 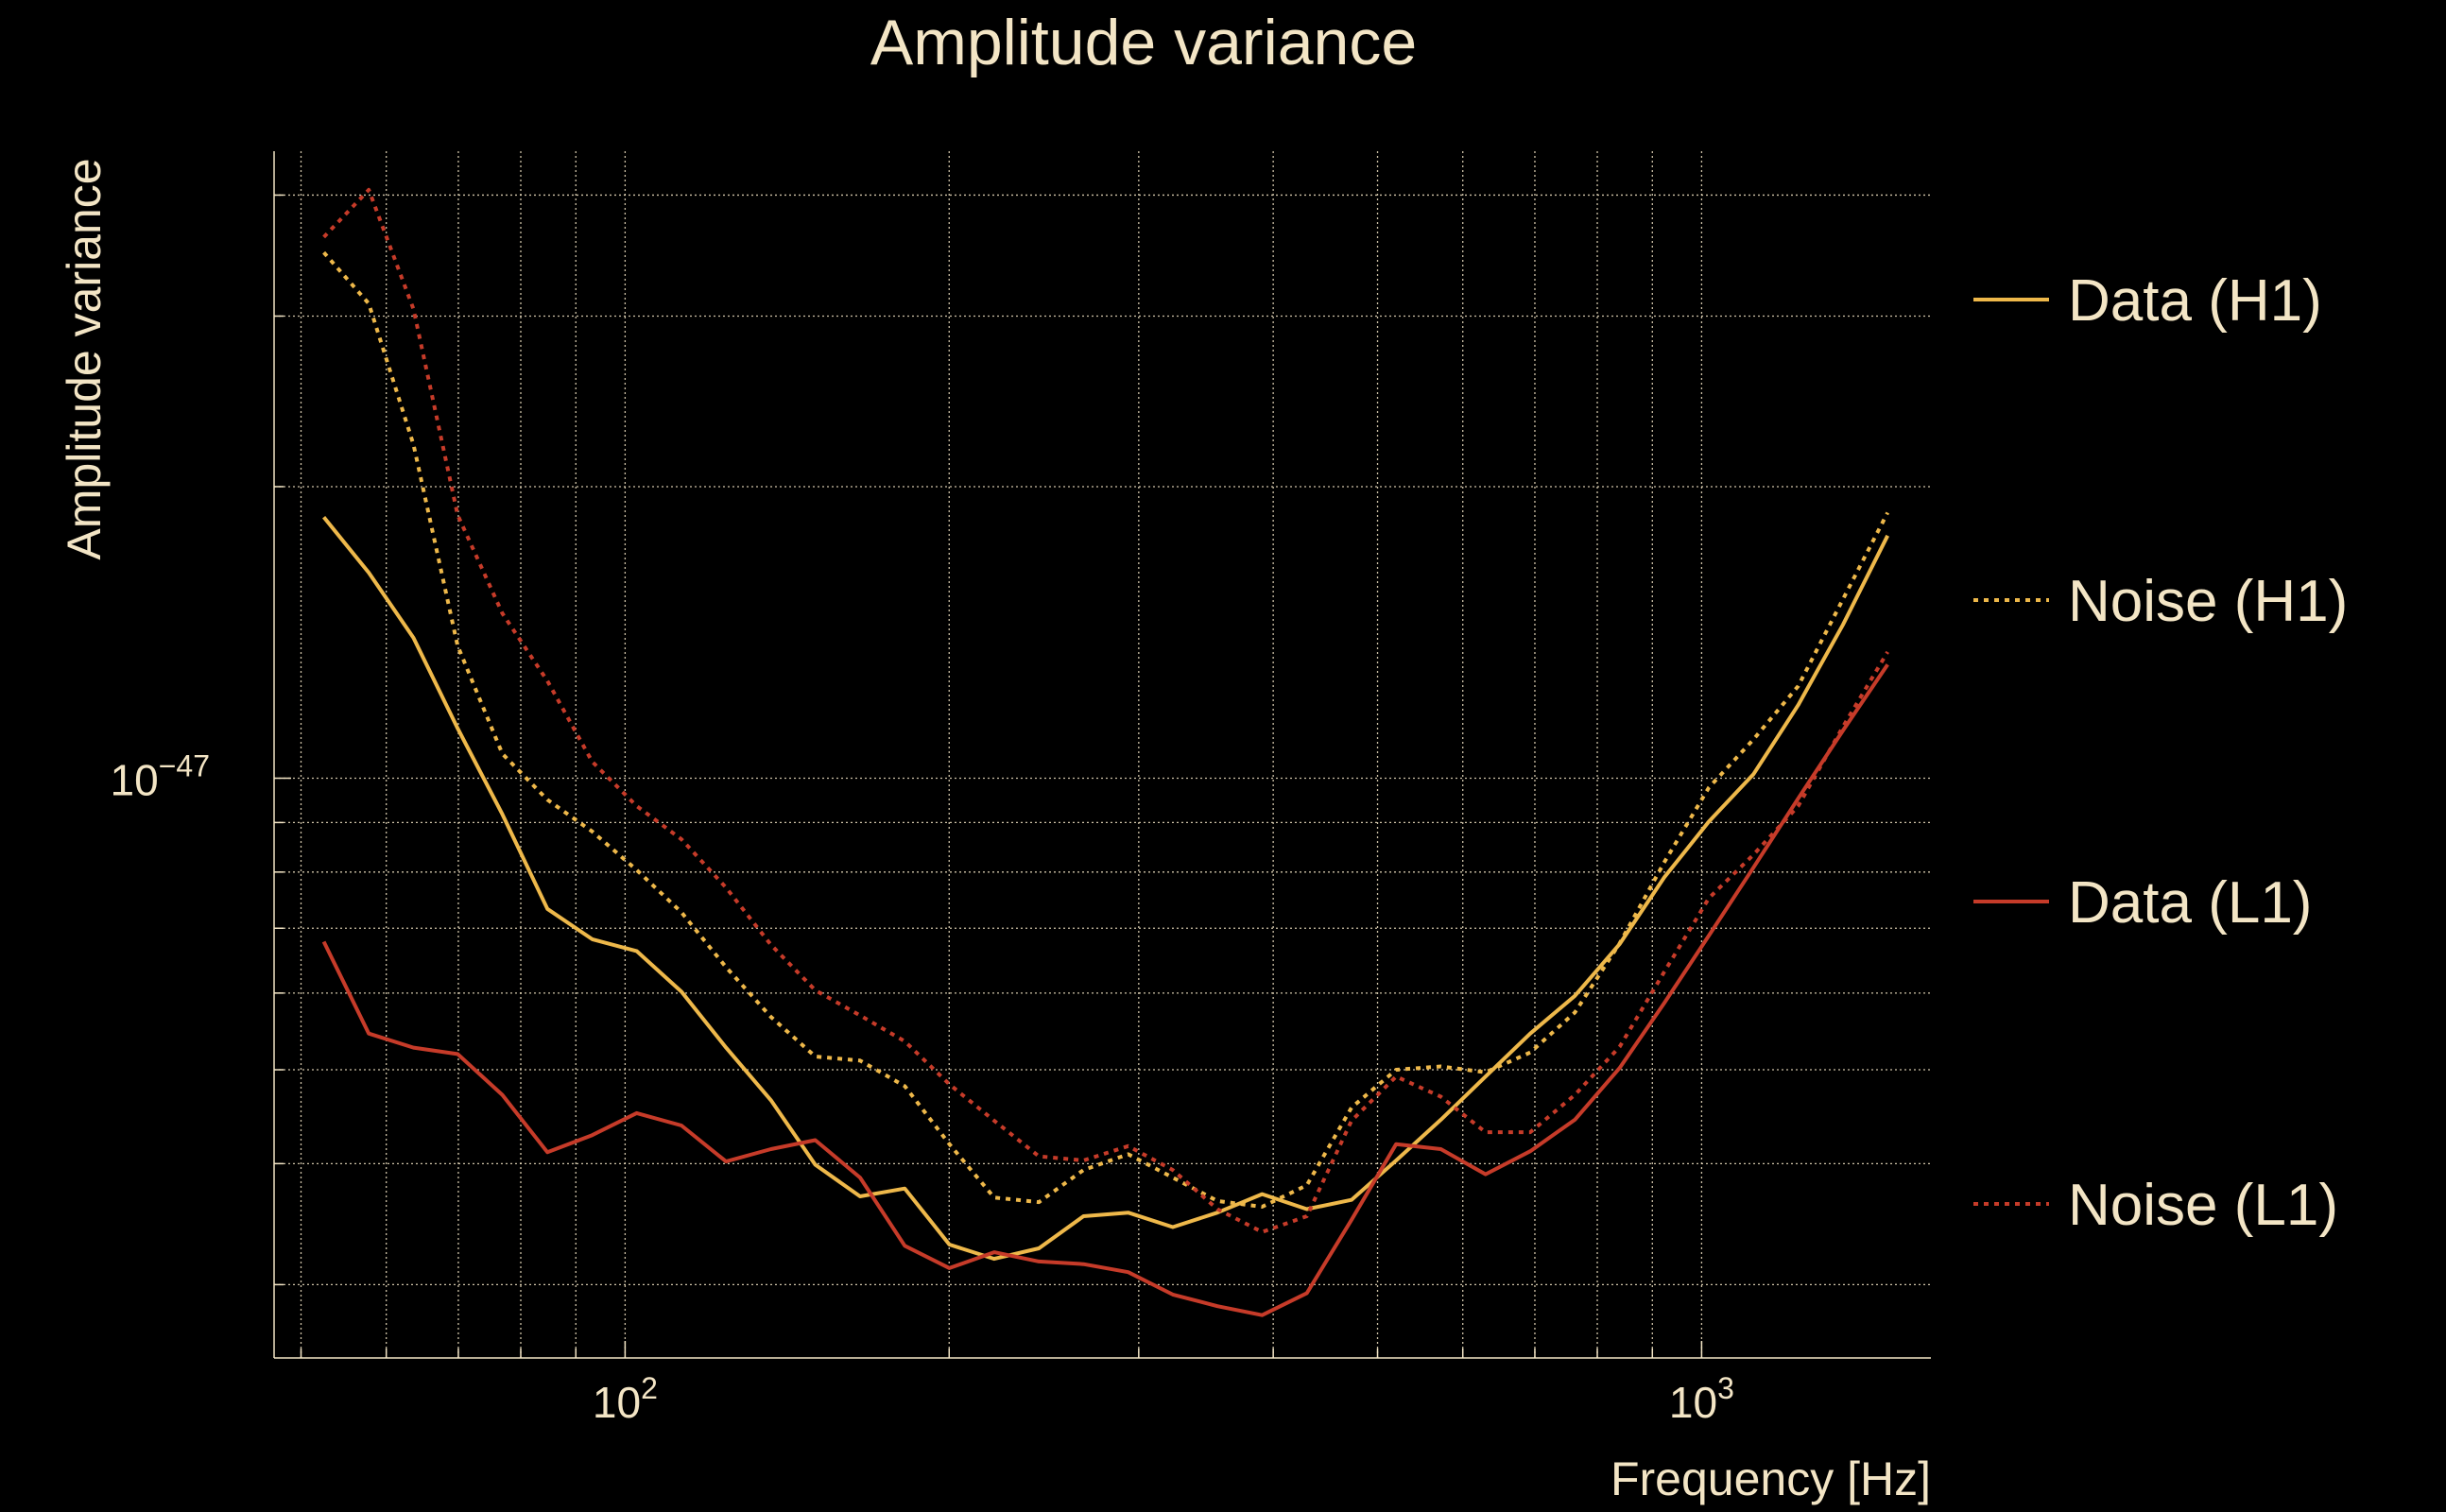 I want to click on legend: Data (H1) Noise (H1) Data (L1) Noise (L1), so click(x=2160, y=753).